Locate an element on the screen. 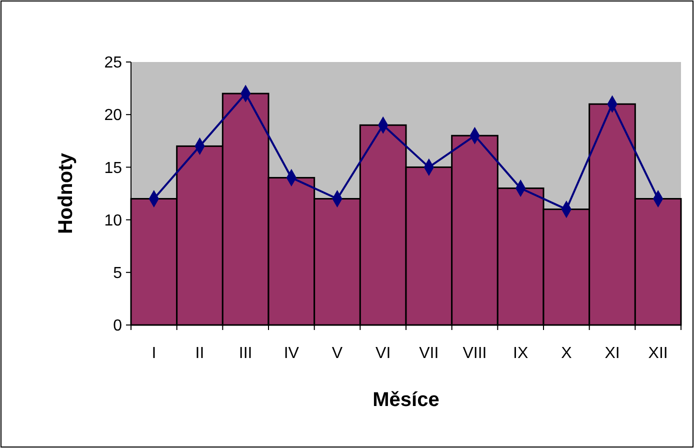 This screenshot has width=694, height=448. y-axis-title: Hodnoty is located at coordinates (66, 193).